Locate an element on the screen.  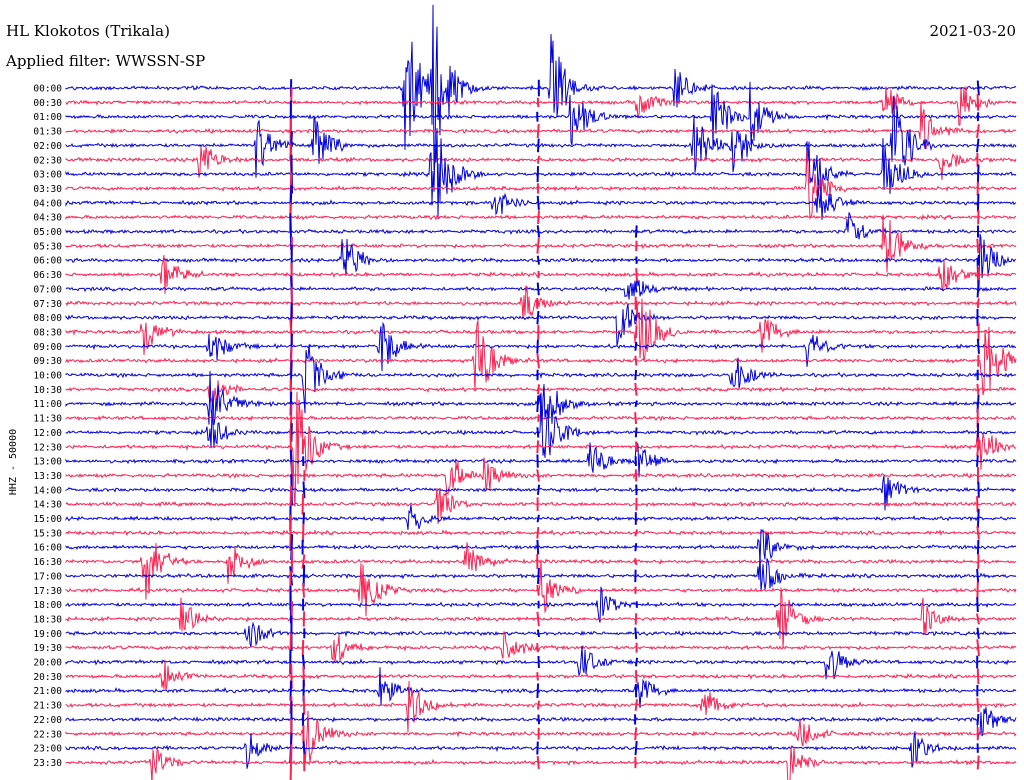
tick-label-0230: 02:30 is located at coordinates (47, 160).